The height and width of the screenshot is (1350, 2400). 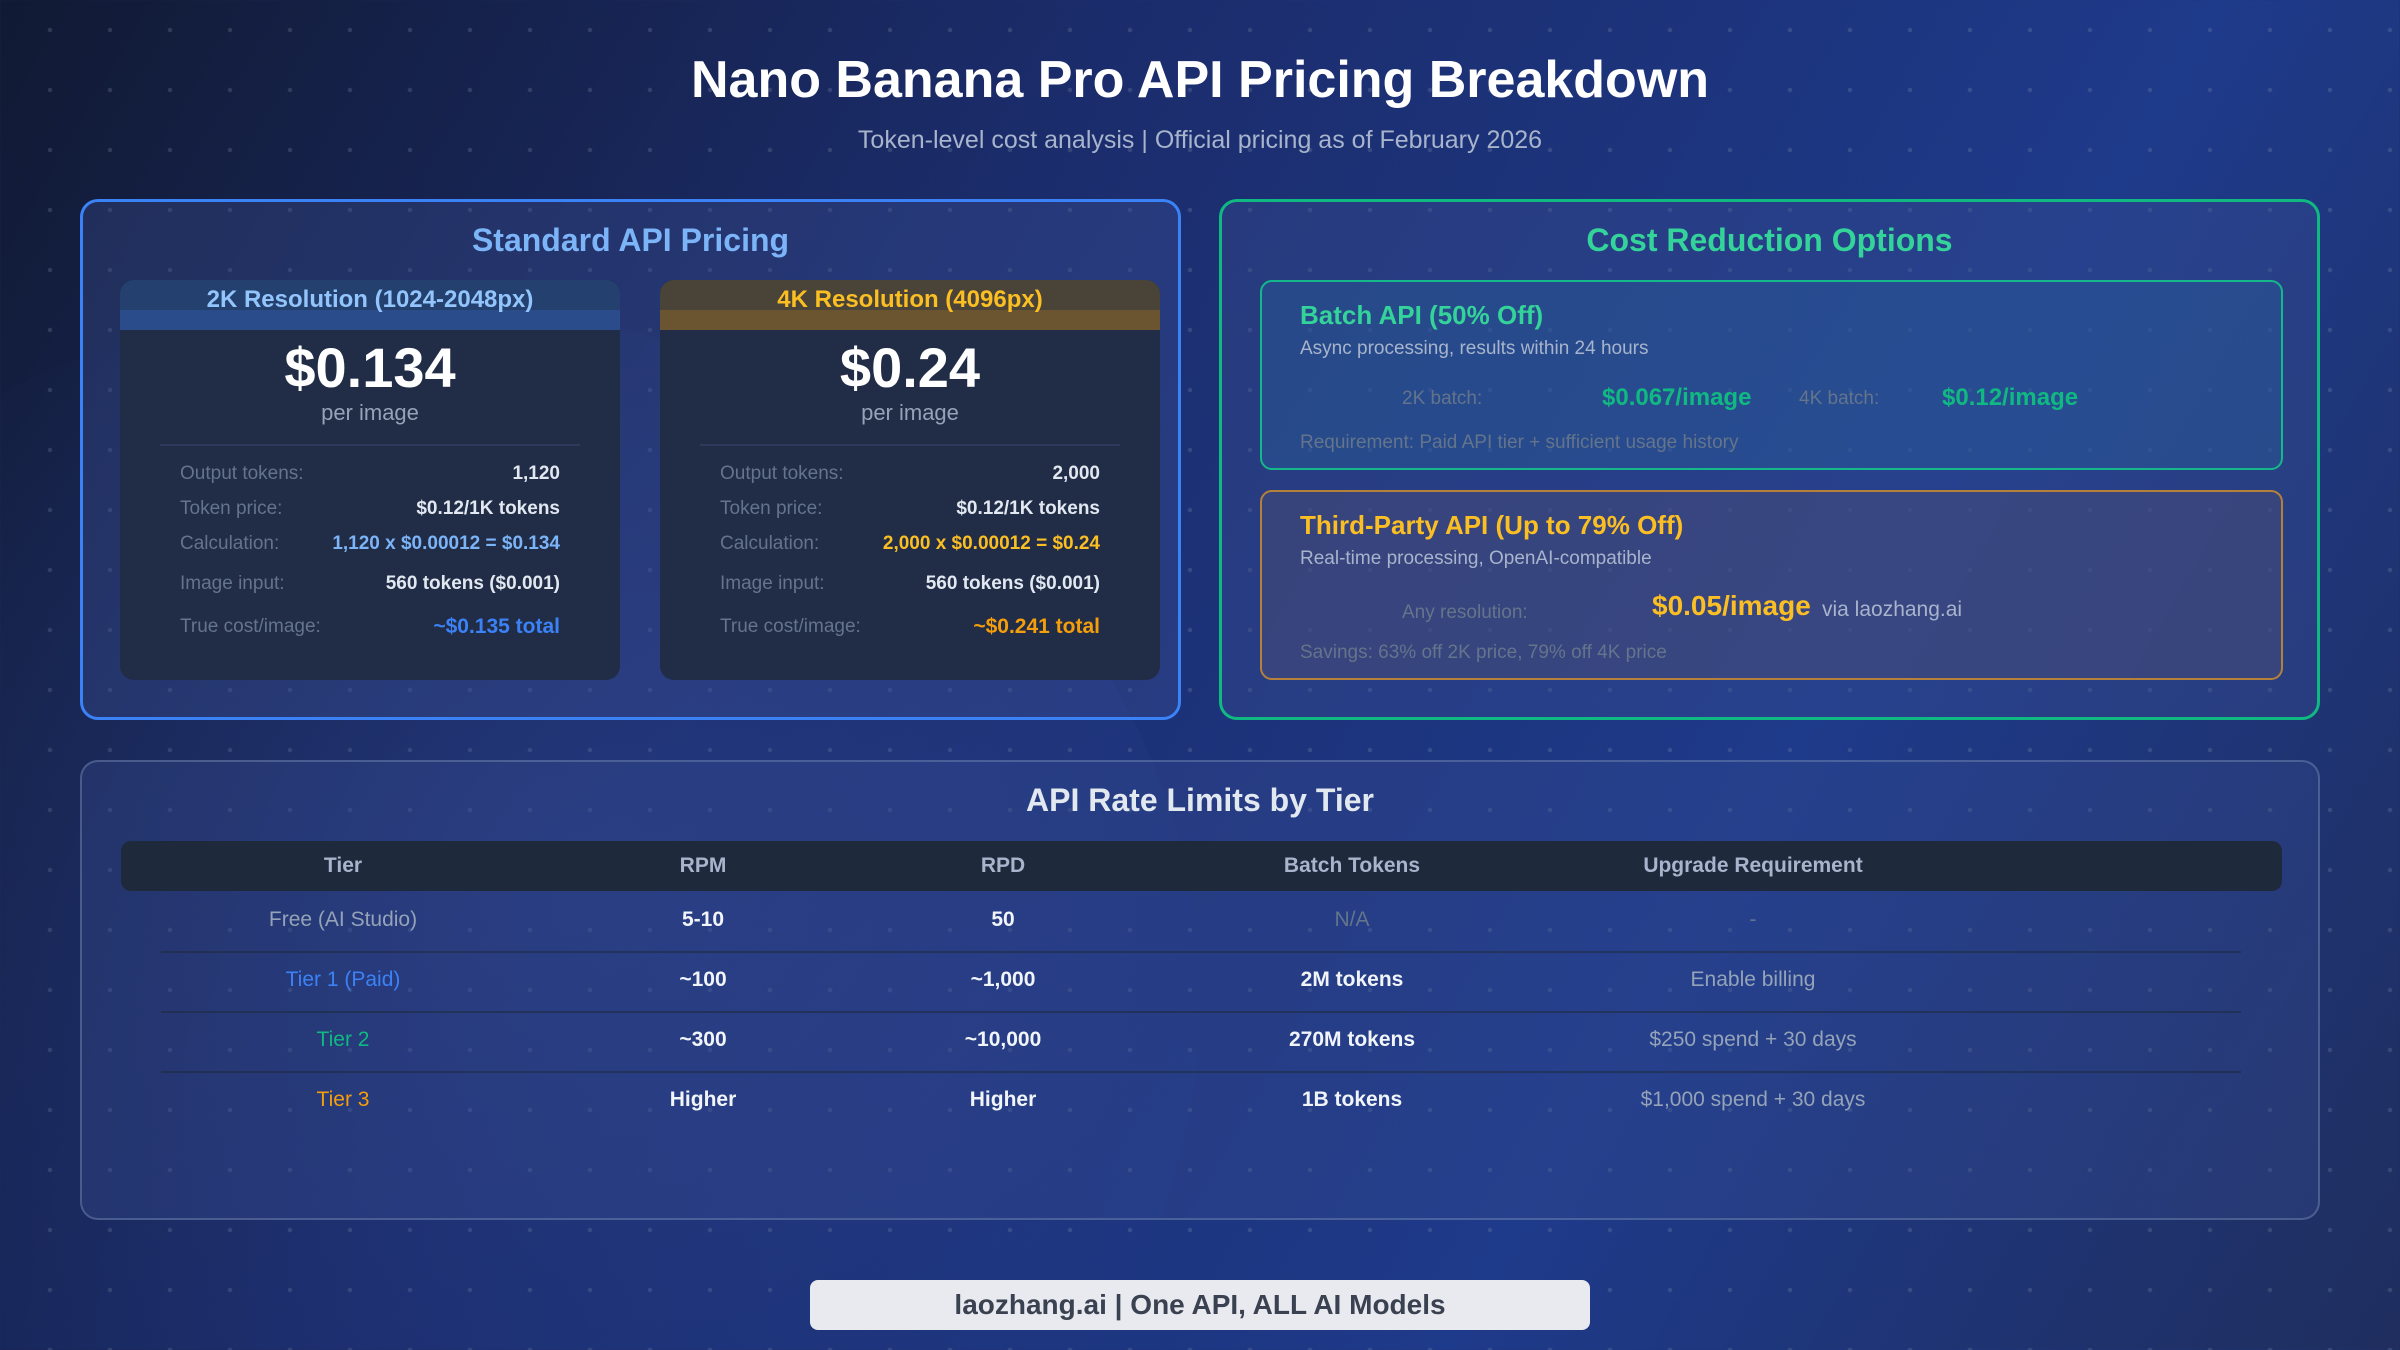 What do you see at coordinates (1476, 558) in the screenshot?
I see `third-party-api-description: Real-time processing, OpenAI-compatible` at bounding box center [1476, 558].